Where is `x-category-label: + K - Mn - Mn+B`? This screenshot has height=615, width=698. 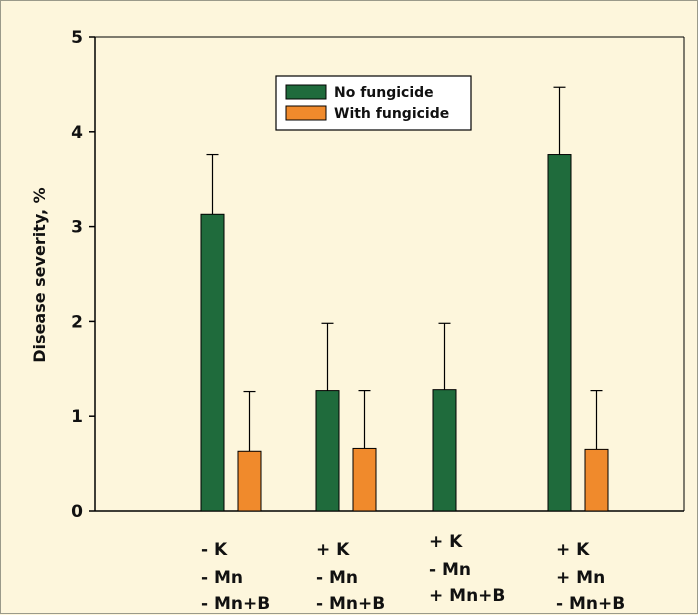 x-category-label: + K - Mn - Mn+B is located at coordinates (350, 577).